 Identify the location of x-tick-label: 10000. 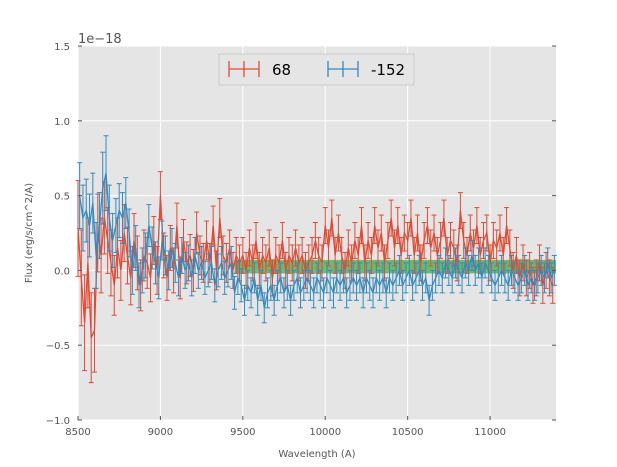
(325, 432).